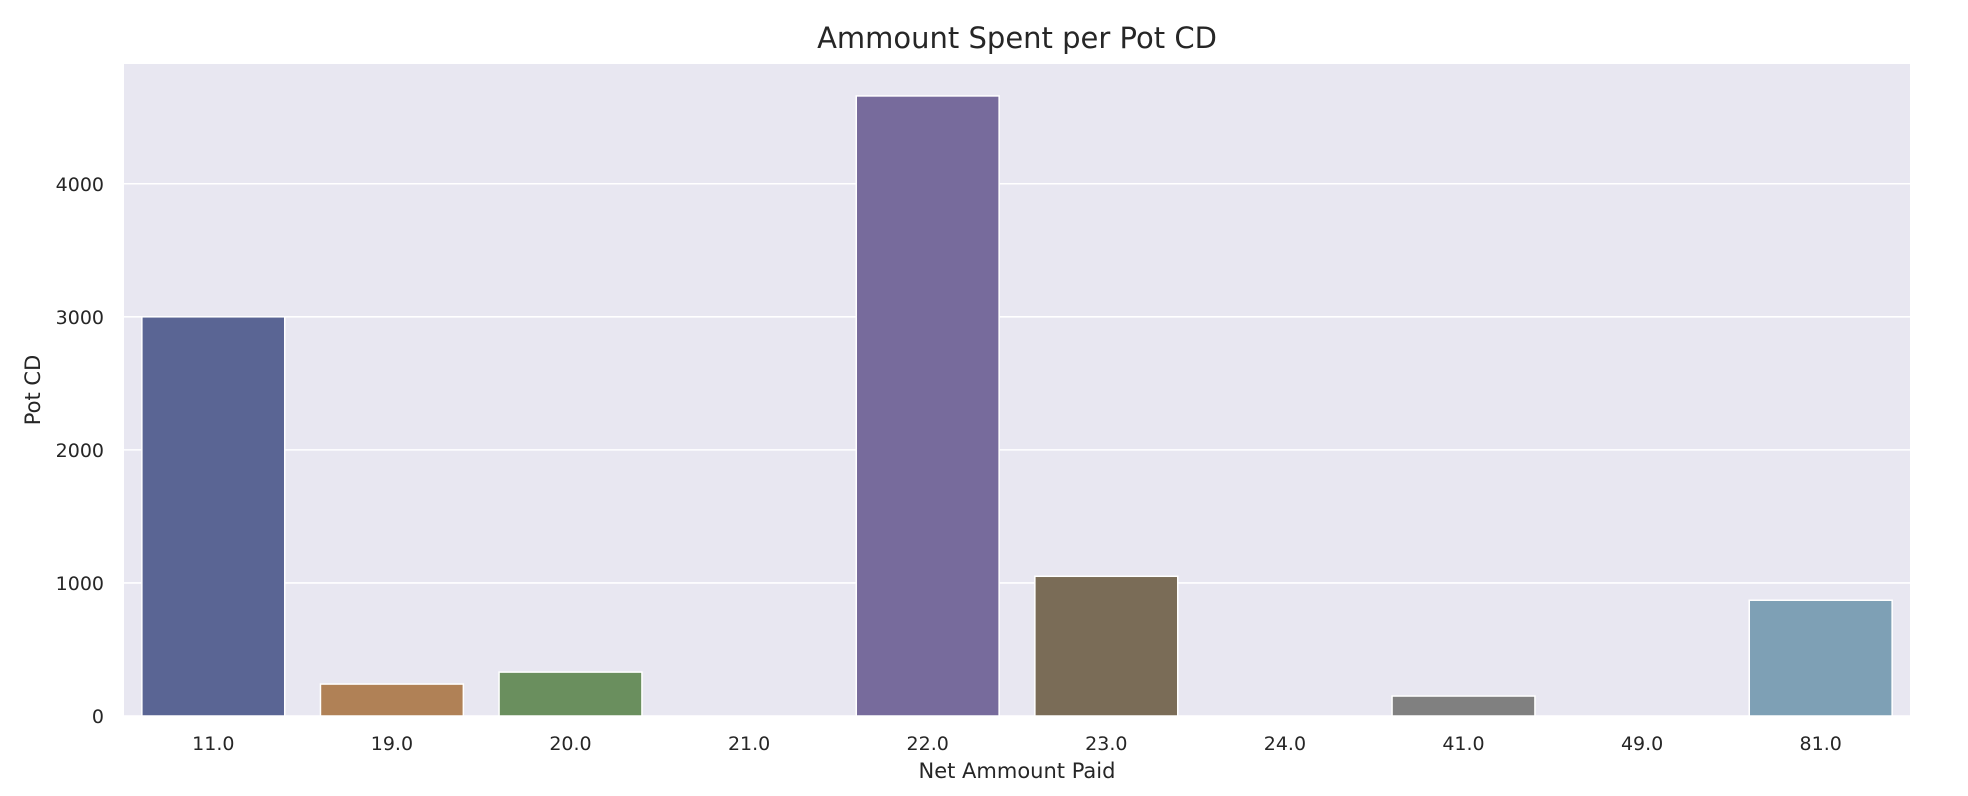 Image resolution: width=1968 pixels, height=796 pixels. I want to click on x-tick-label: 81.0, so click(1821, 744).